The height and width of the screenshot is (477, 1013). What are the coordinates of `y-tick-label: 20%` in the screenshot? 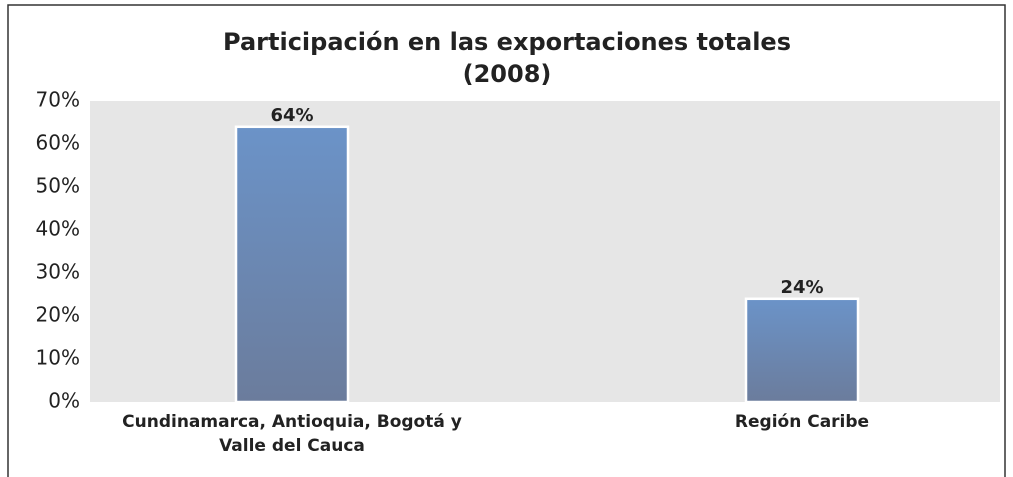 It's located at (58, 315).